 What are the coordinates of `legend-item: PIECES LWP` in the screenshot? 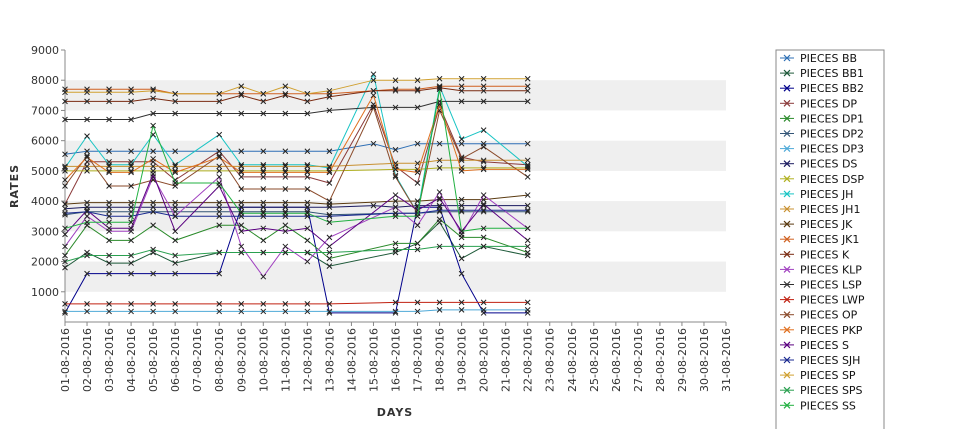 It's located at (822, 300).